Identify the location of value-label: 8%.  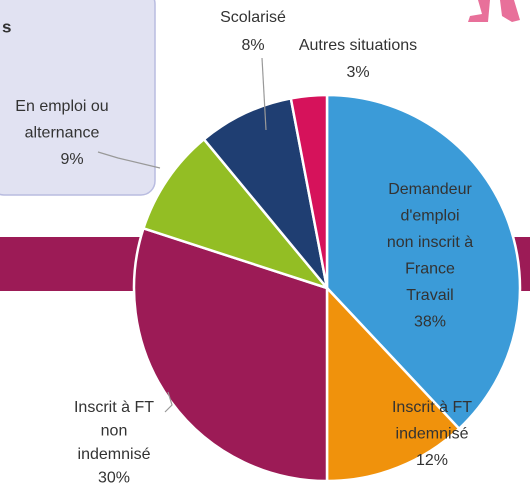
(252, 45).